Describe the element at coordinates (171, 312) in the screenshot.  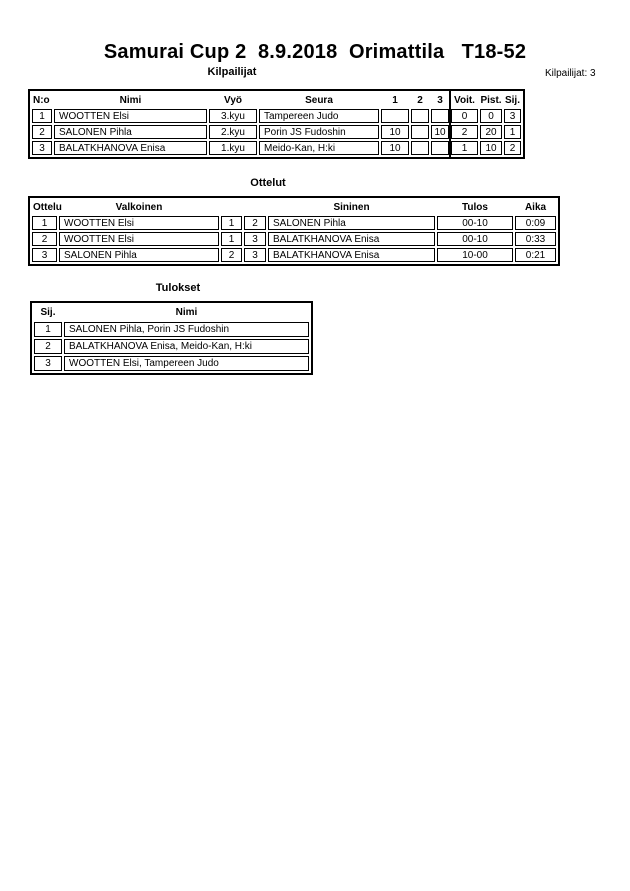
I see `table-header-row: Sij. Nimi` at that location.